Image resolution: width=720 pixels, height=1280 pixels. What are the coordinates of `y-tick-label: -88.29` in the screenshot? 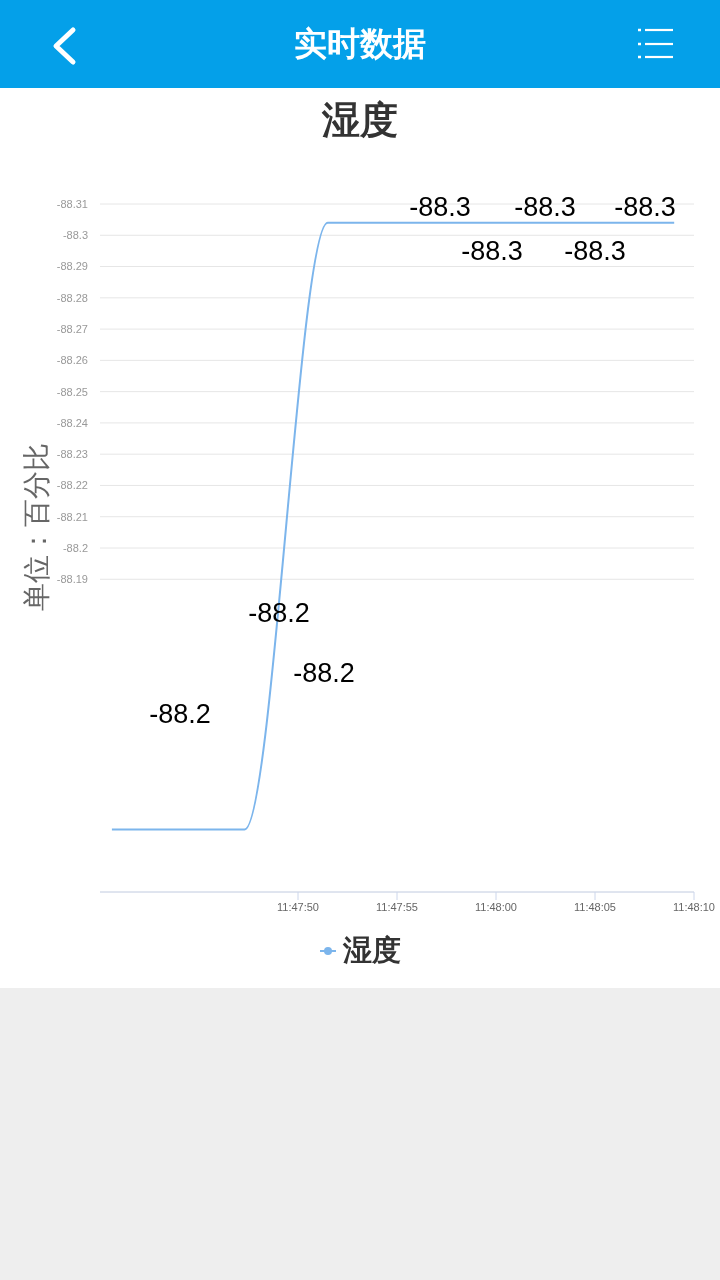 It's located at (72, 266).